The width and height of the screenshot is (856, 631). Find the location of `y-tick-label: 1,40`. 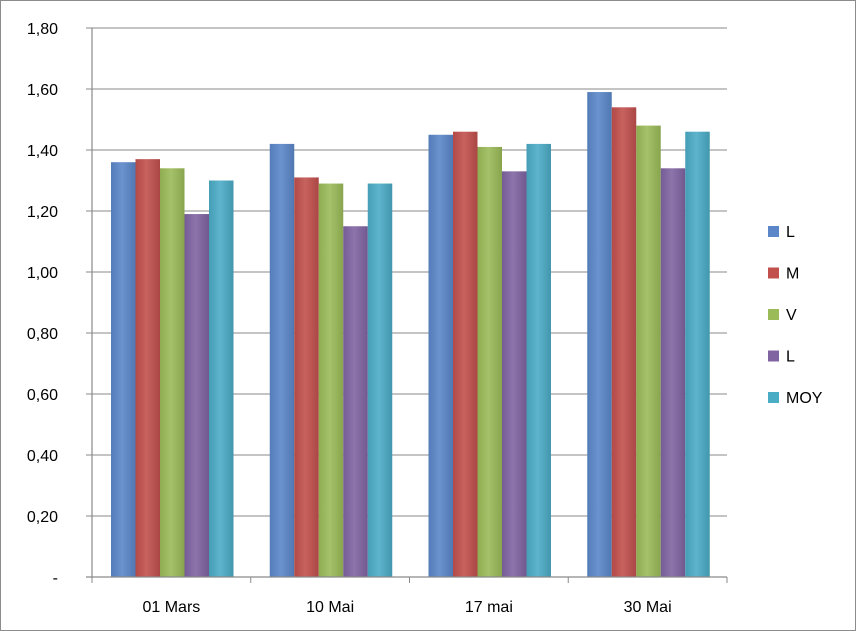

y-tick-label: 1,40 is located at coordinates (42, 151).